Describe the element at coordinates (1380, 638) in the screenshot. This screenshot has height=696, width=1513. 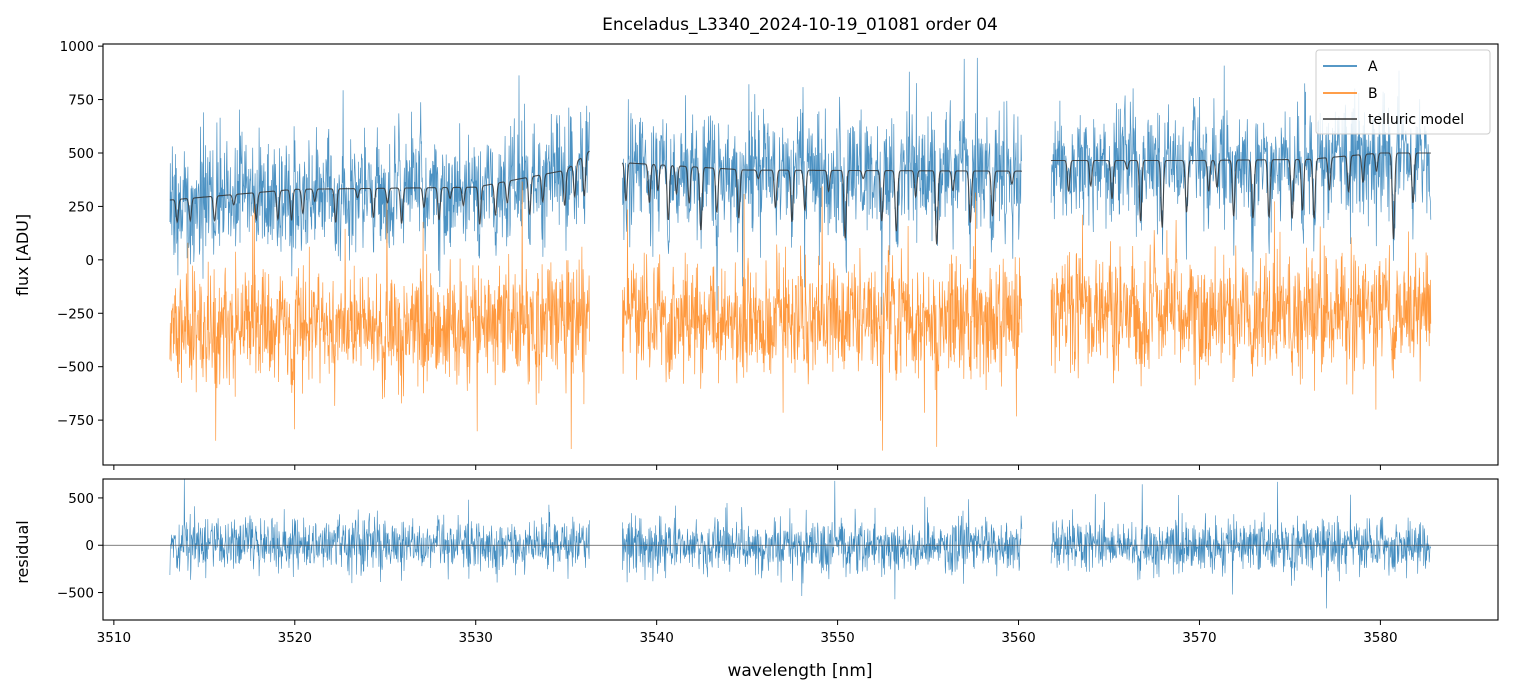
I see `x-tick-label: 3580` at that location.